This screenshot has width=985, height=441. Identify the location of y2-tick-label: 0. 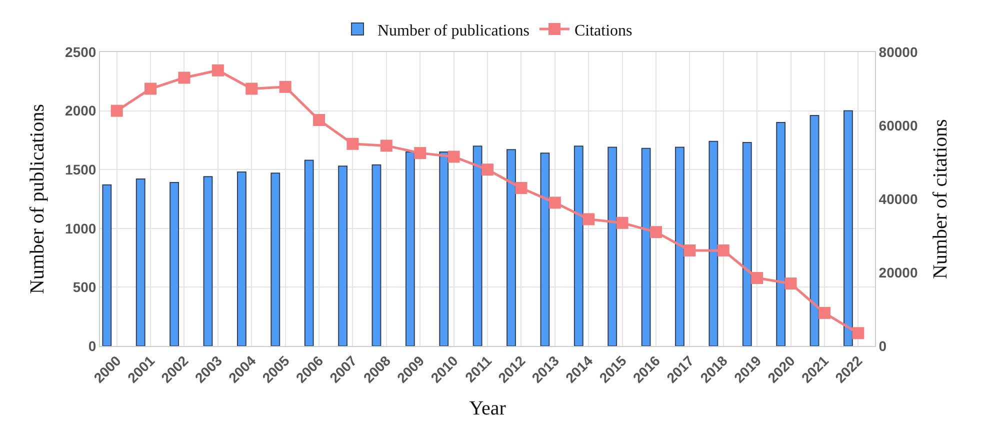
(882, 346).